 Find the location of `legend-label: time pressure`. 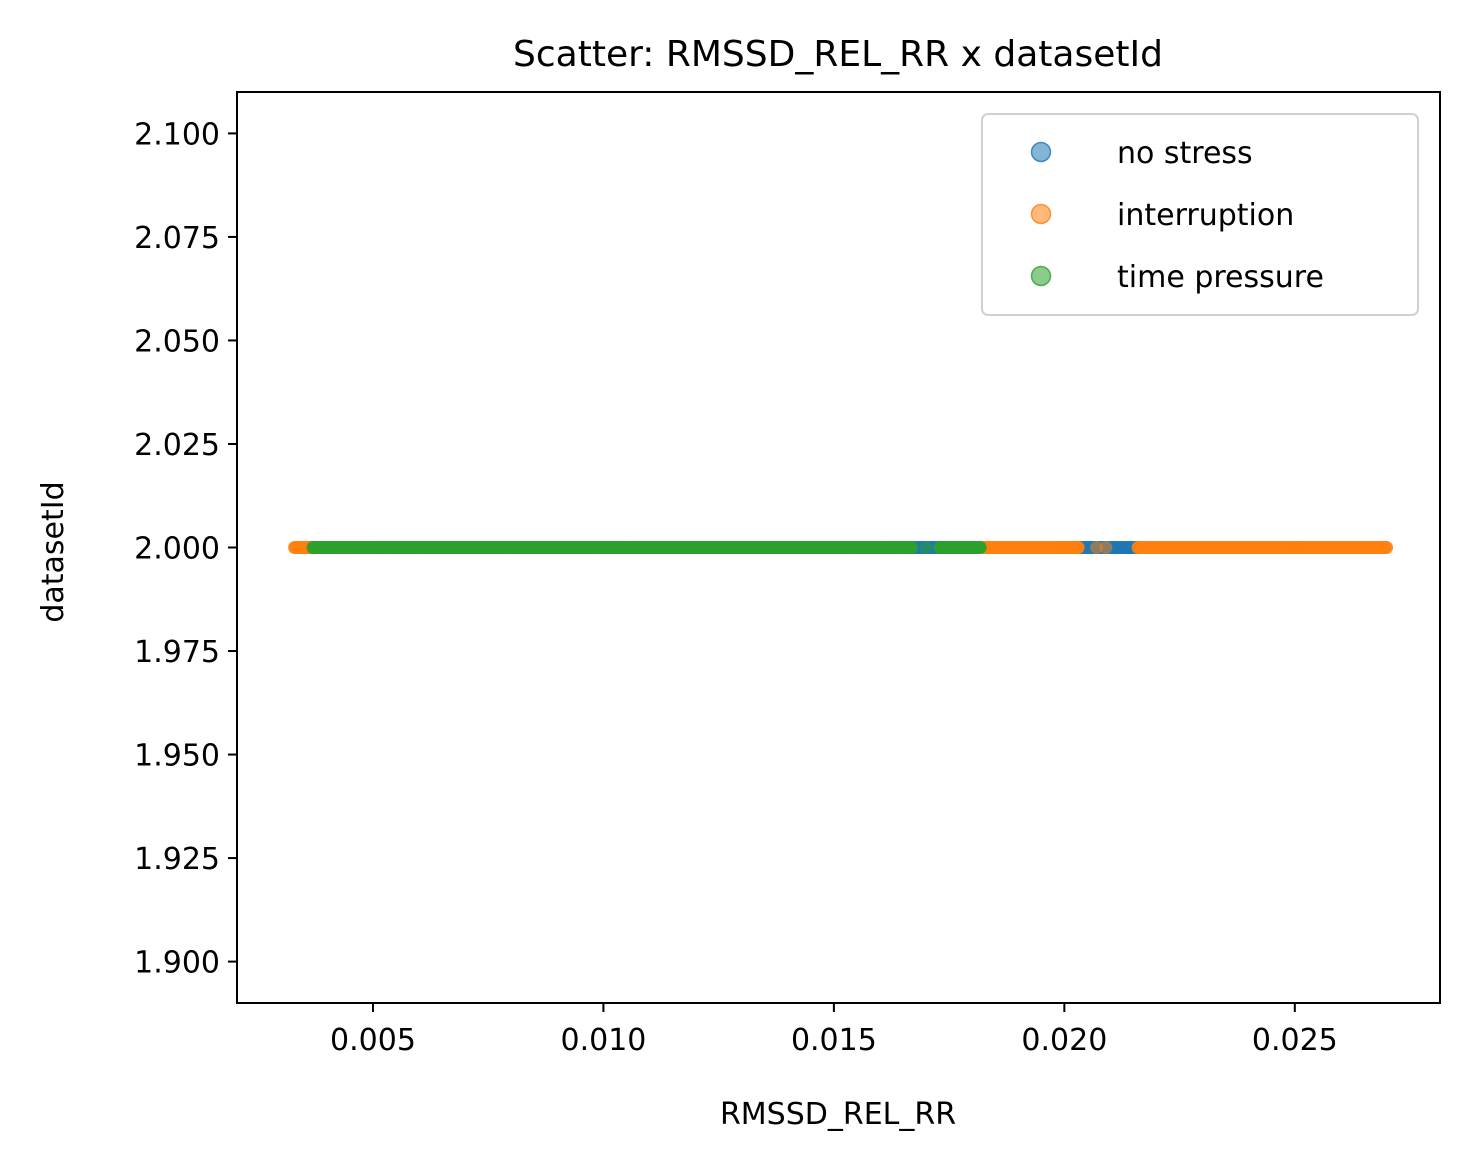

legend-label: time pressure is located at coordinates (1220, 277).